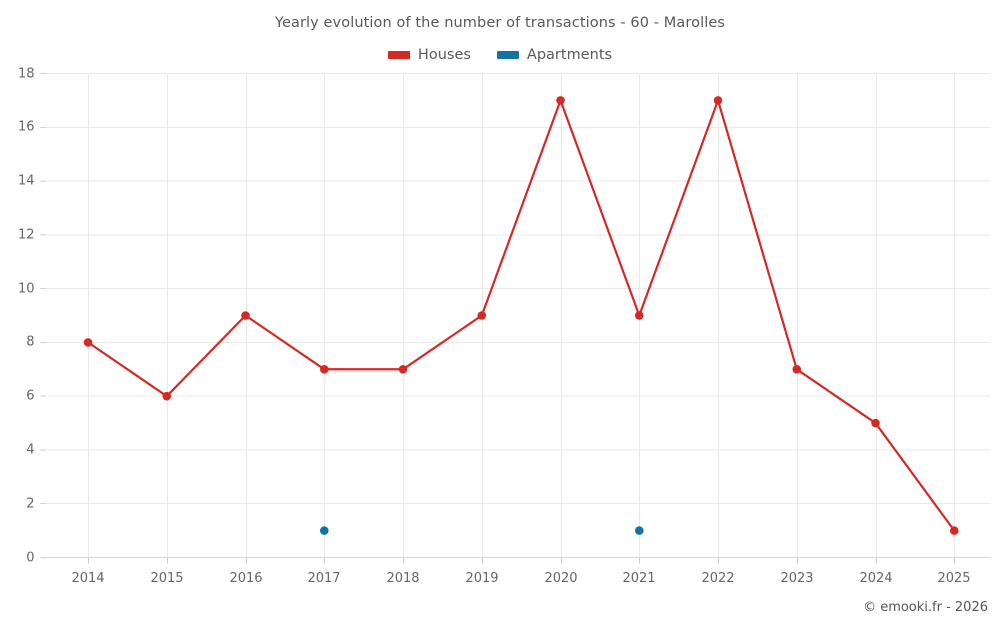  I want to click on x-axis-tick-label: 2017, so click(324, 578).